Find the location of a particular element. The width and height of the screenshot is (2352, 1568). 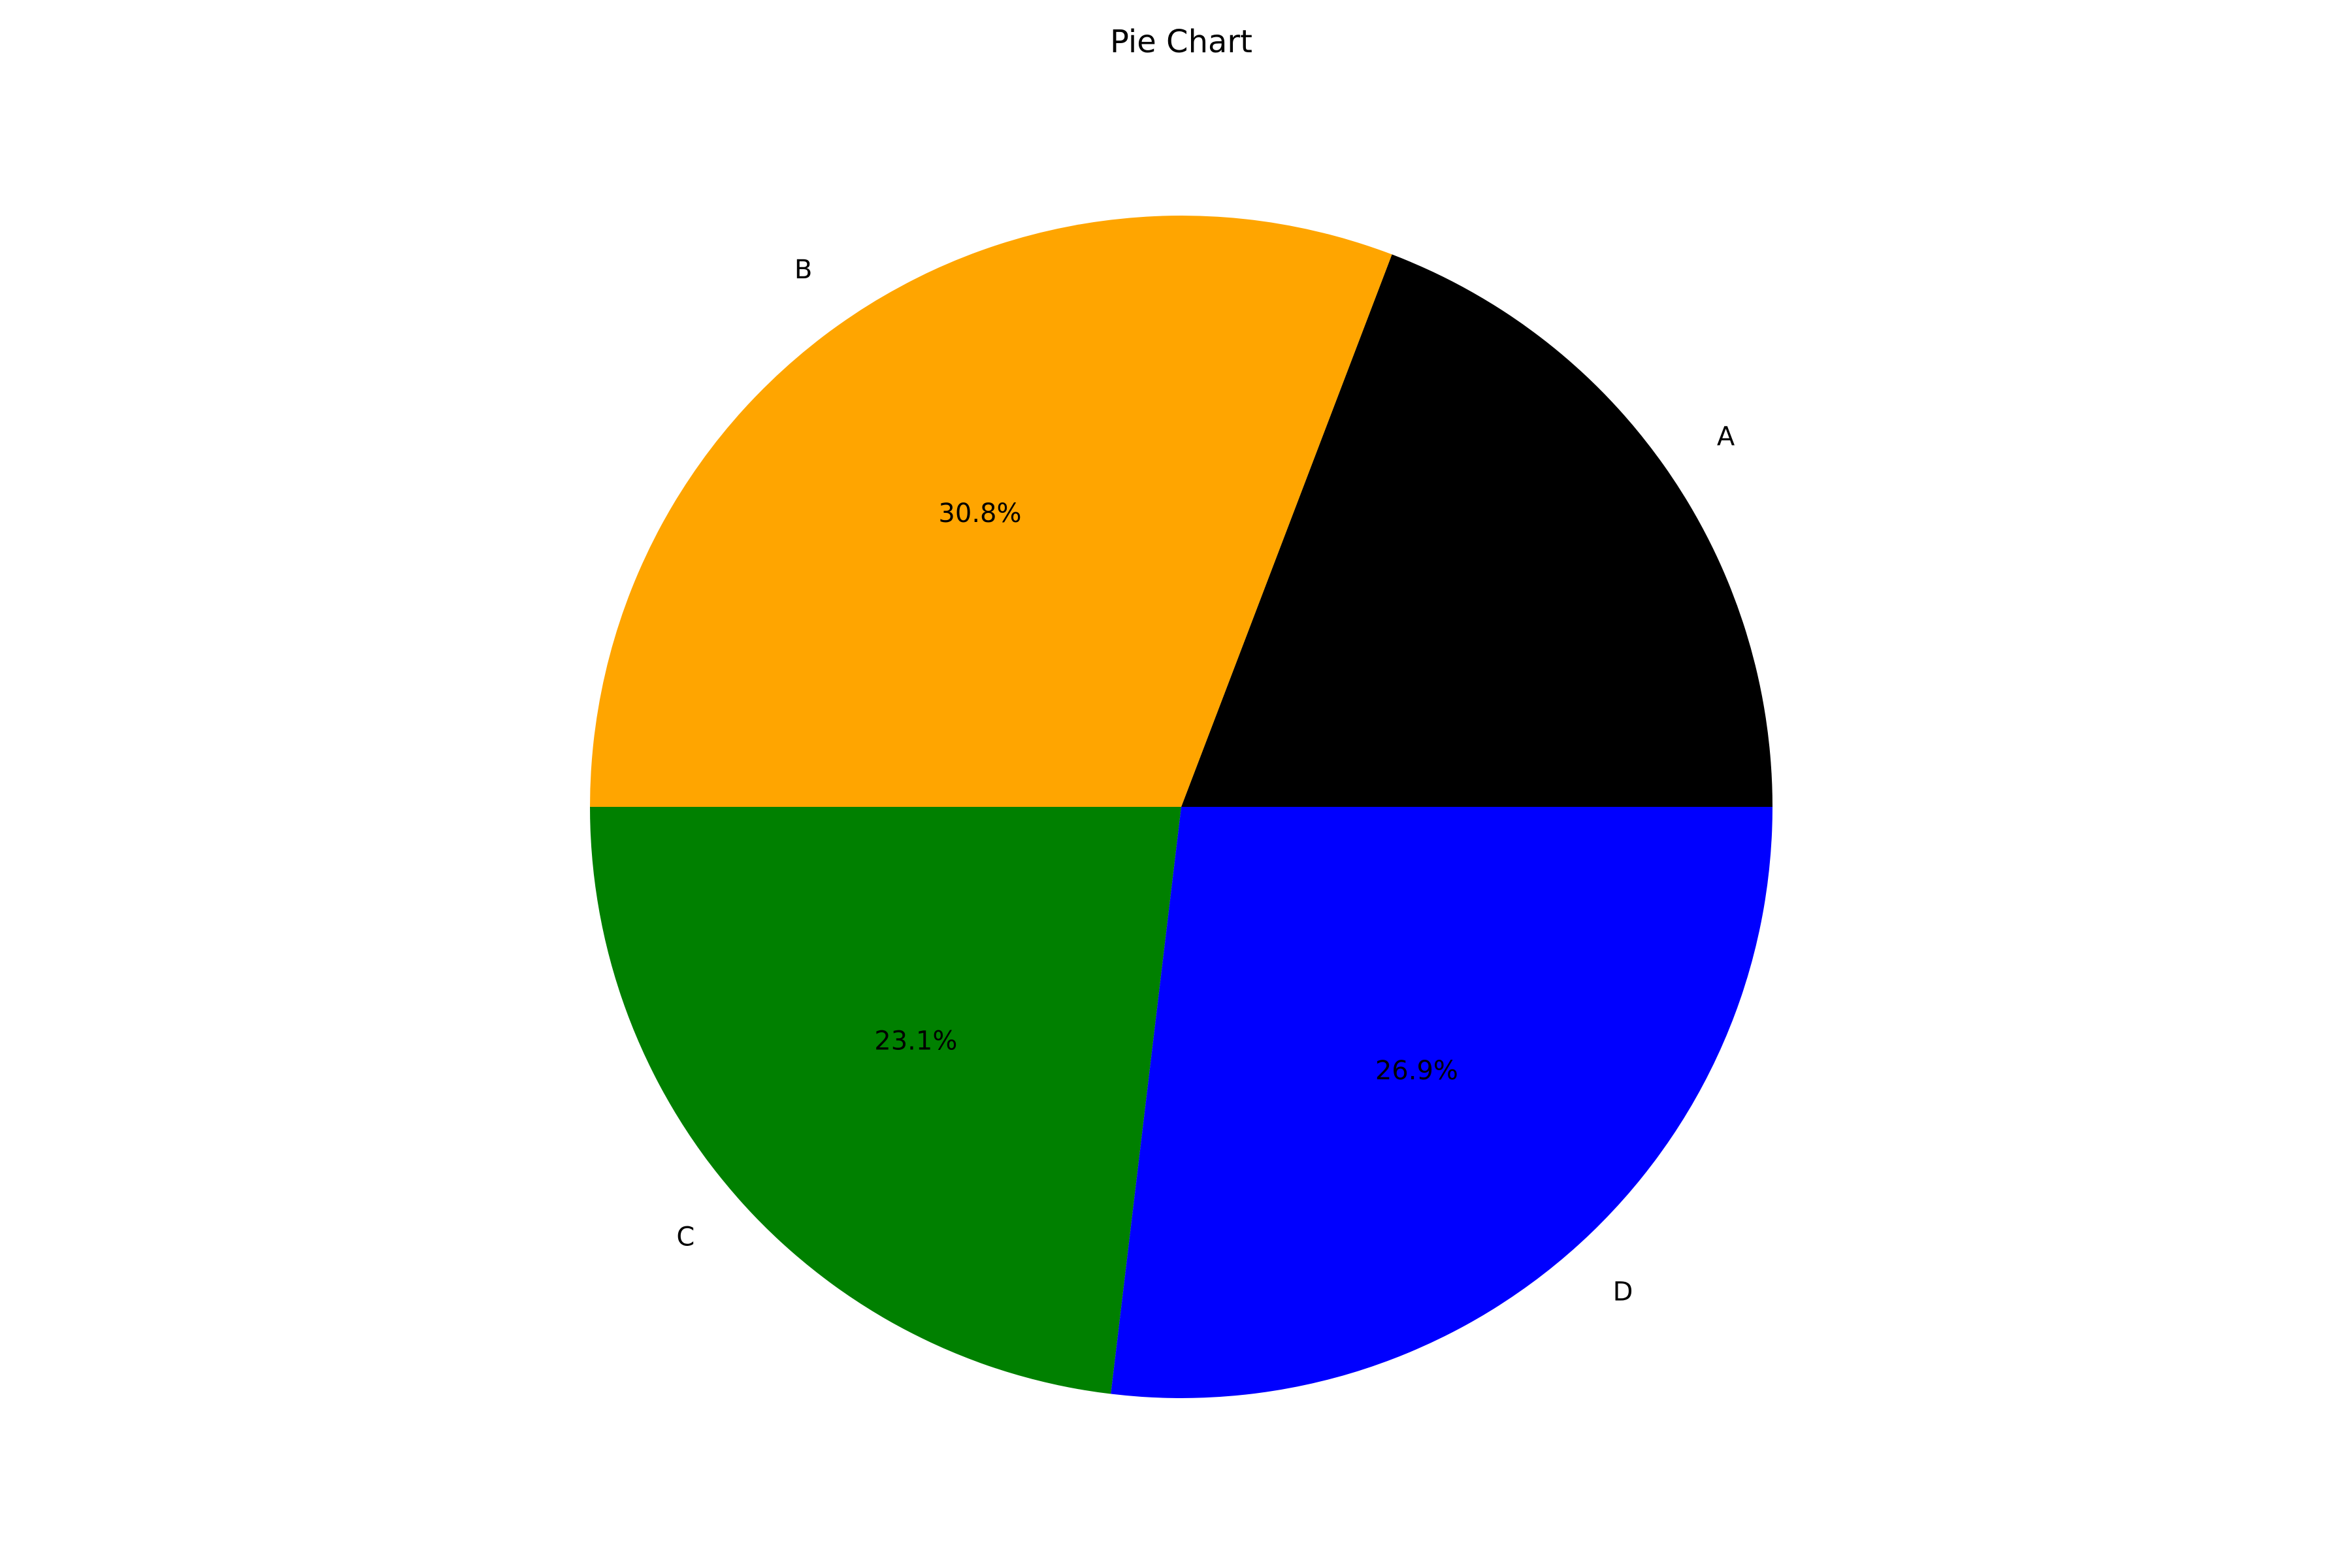

pie-pct-label-b: 30.8% is located at coordinates (979, 513).